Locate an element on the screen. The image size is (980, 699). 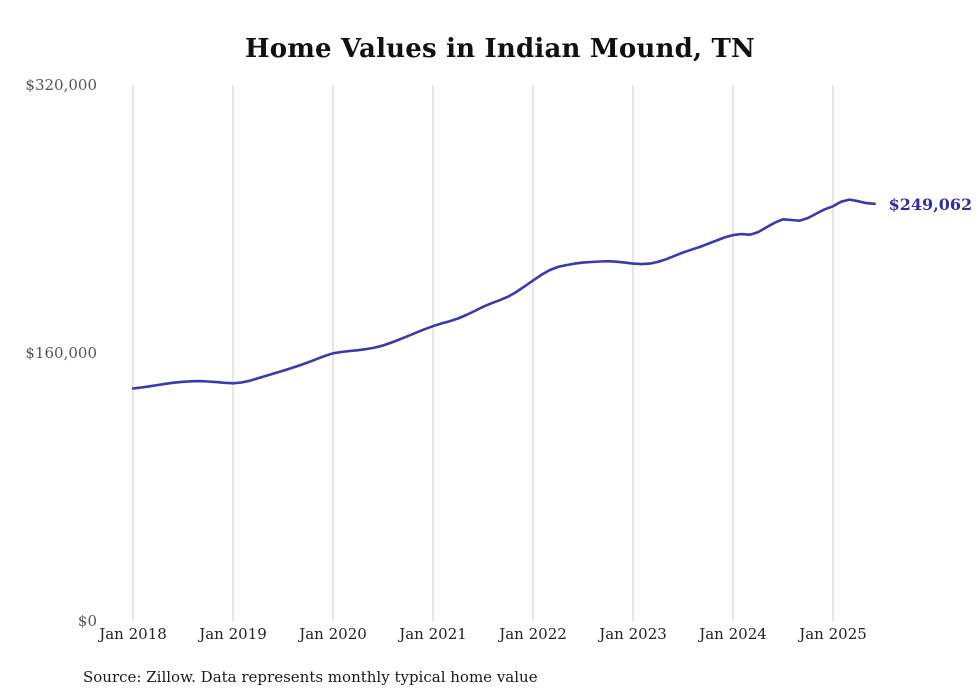
x-axis-tick-label: Jan 2018 is located at coordinates (133, 634).